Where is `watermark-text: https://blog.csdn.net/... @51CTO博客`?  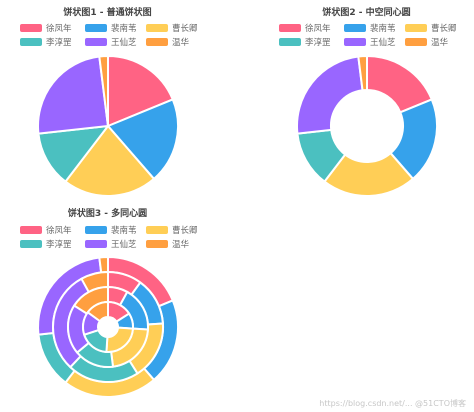 watermark-text: https://blog.csdn.net/... @51CTO博客 is located at coordinates (392, 403).